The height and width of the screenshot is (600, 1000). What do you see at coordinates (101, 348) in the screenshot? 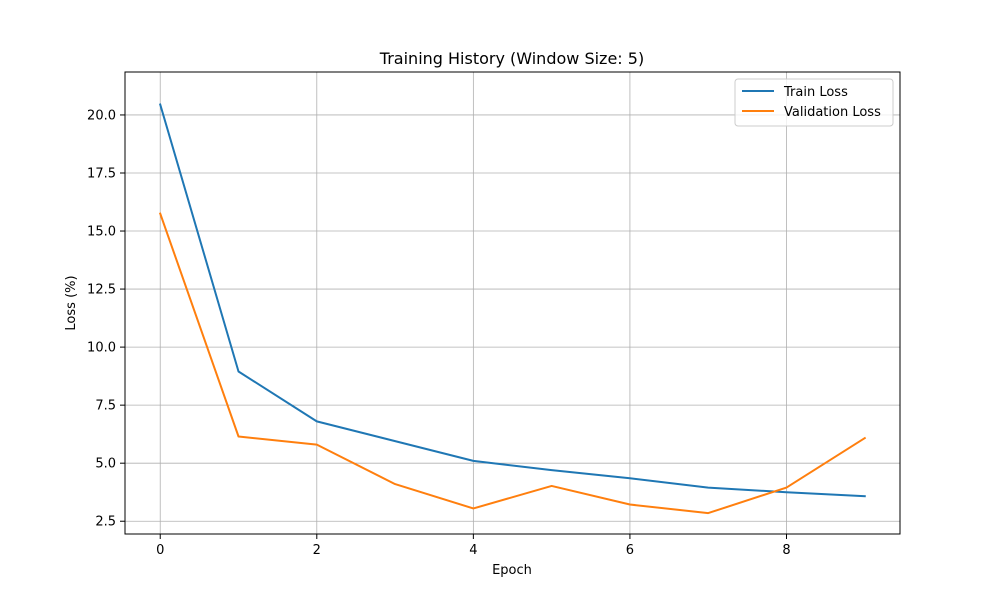
I see `y-tick-label: 10.0` at bounding box center [101, 348].